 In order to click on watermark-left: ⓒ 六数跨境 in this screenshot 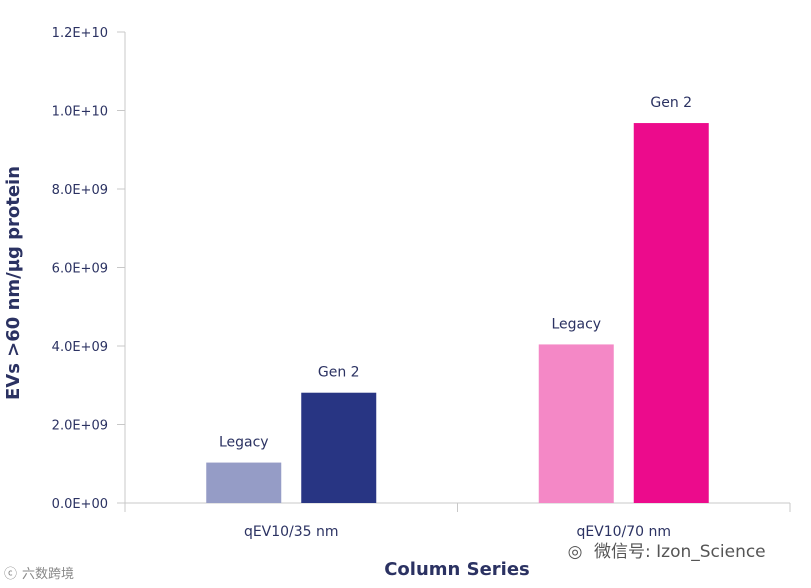, I will do `click(39, 574)`.